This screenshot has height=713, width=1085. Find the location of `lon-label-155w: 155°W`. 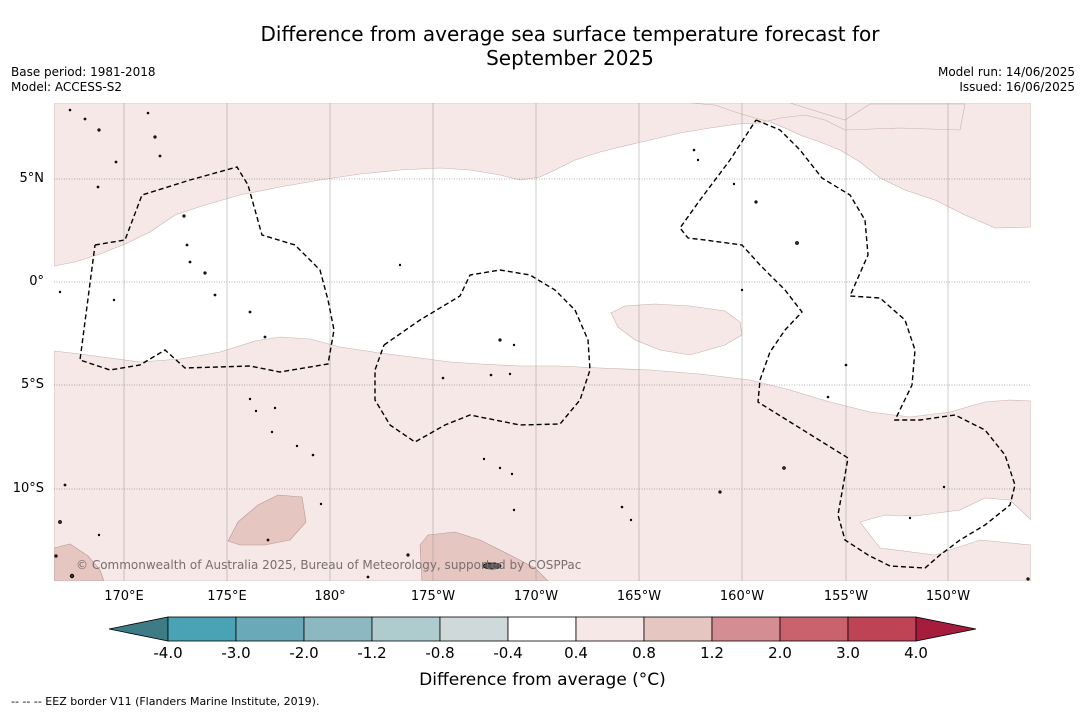

lon-label-155w: 155°W is located at coordinates (846, 596).